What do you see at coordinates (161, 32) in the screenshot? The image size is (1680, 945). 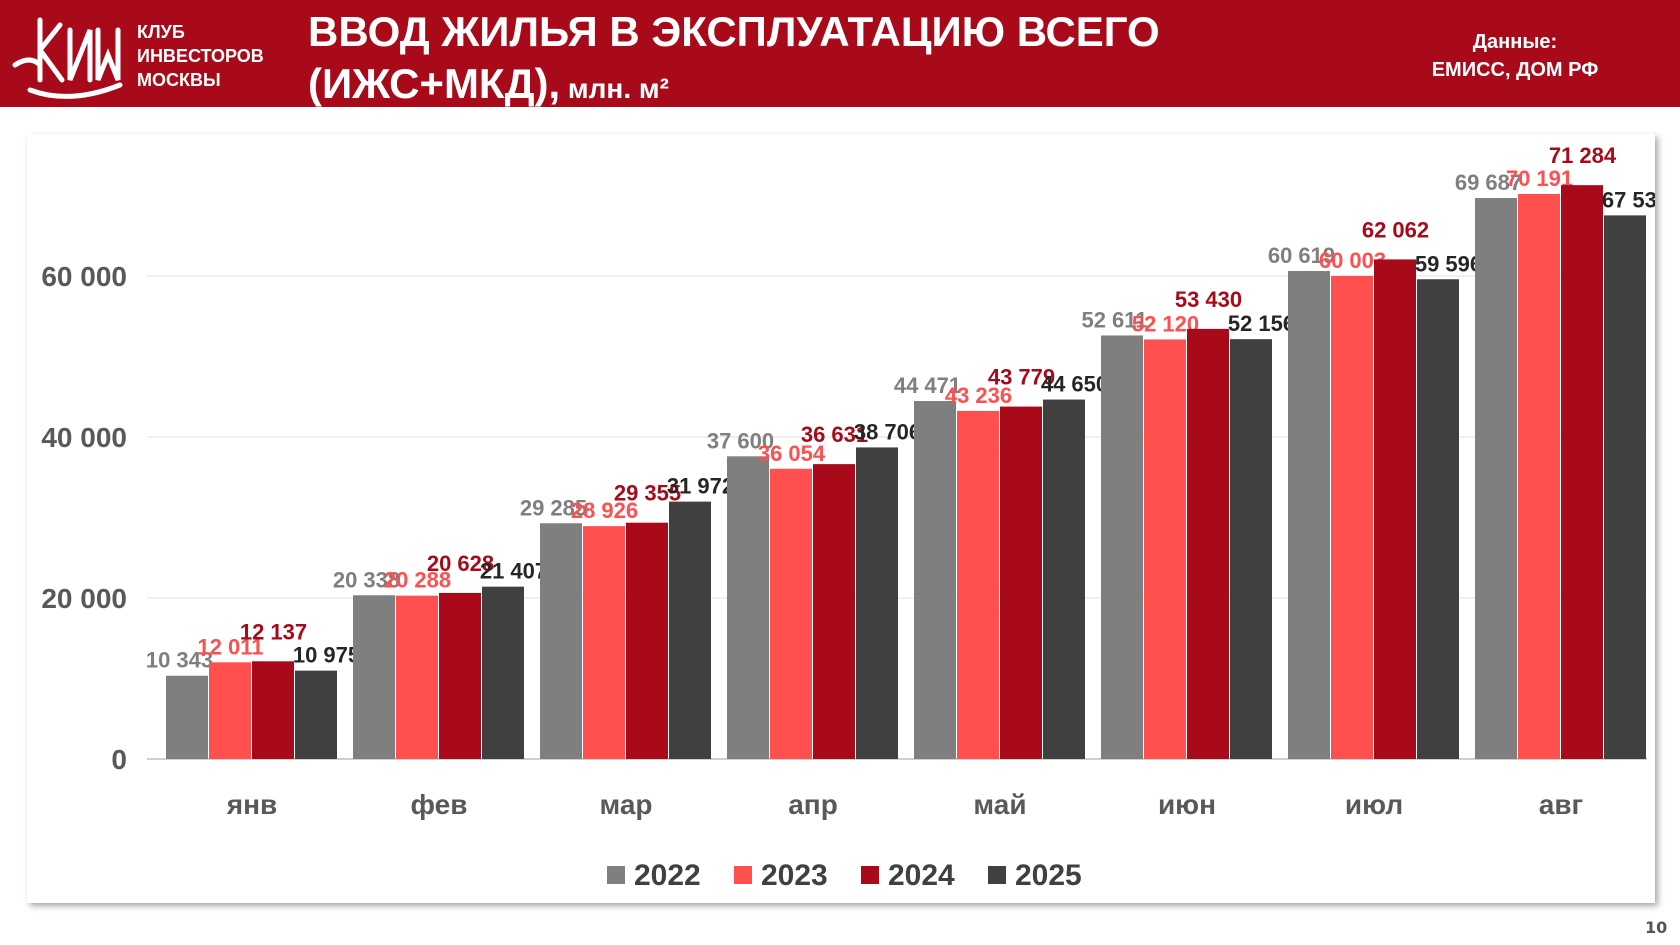 I see `club-line: КЛУБ` at bounding box center [161, 32].